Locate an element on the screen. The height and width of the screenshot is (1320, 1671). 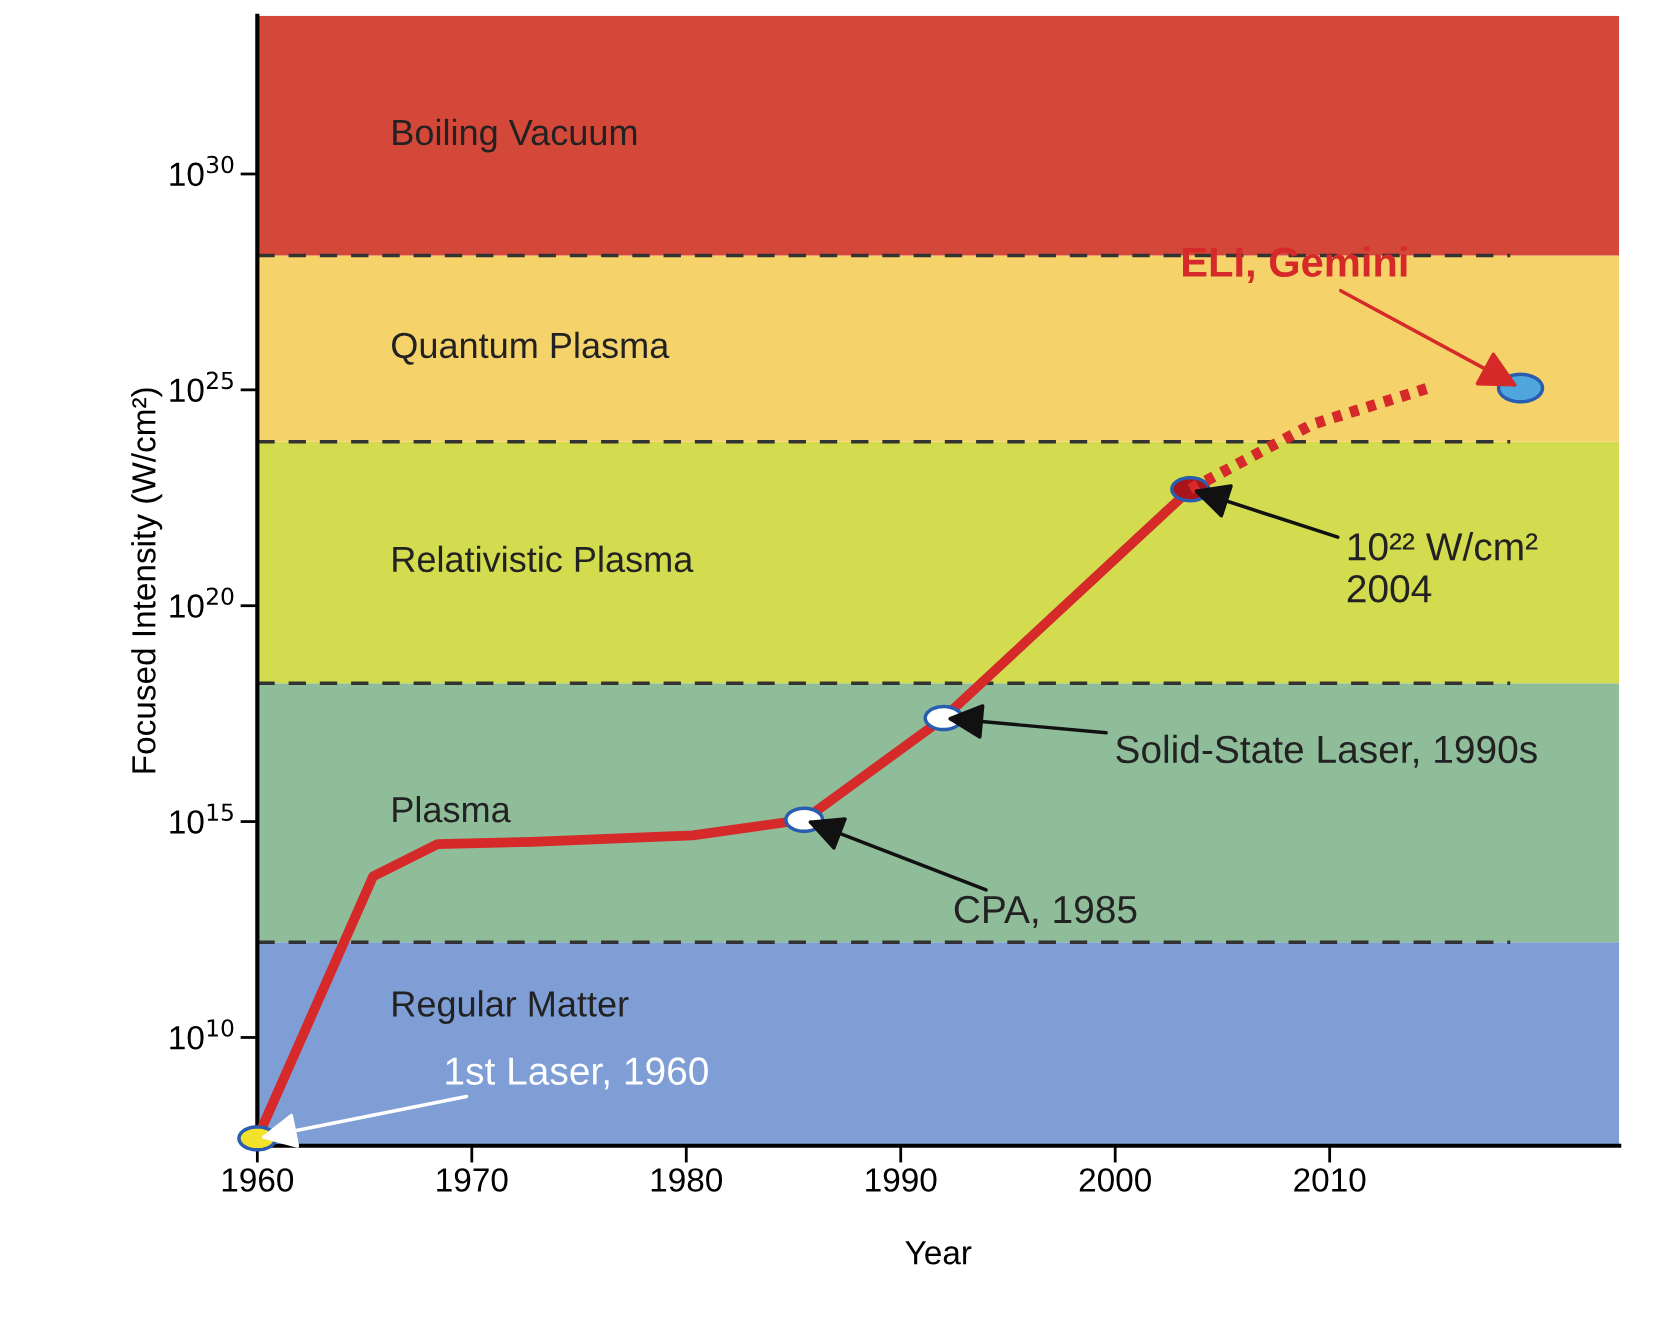
y-tick-label: 10$^{30}$ is located at coordinates (202, 171).